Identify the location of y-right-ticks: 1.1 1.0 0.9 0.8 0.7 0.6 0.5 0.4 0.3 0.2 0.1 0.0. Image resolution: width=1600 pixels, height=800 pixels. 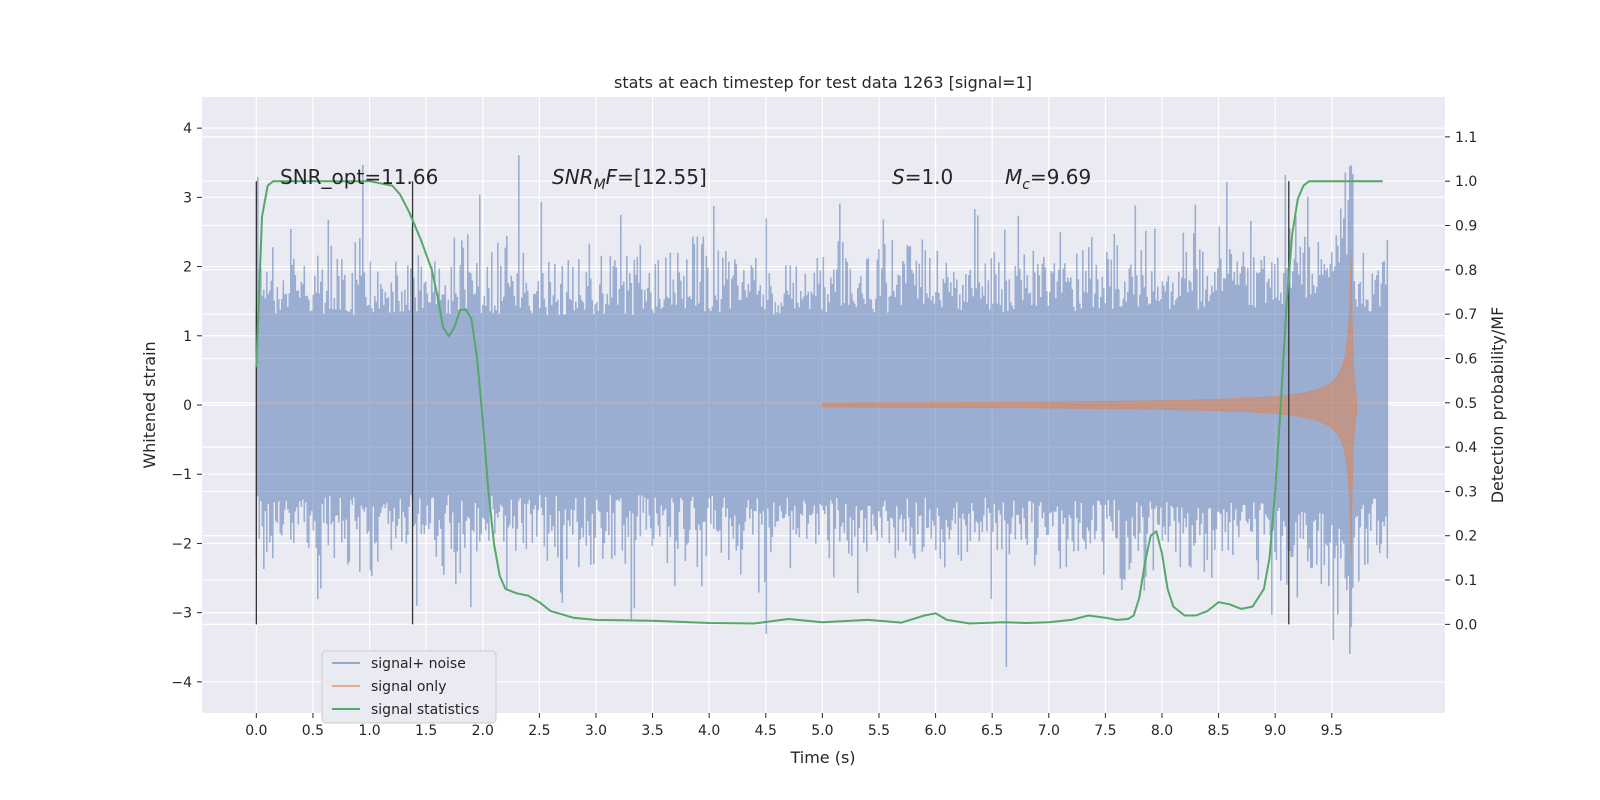
(1461, 381).